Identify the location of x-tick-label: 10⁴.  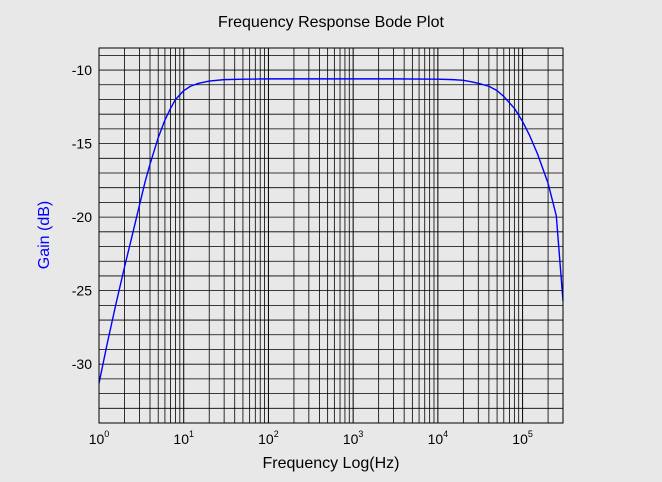
(438, 438).